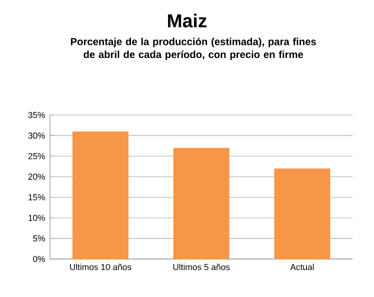 The height and width of the screenshot is (297, 374). Describe the element at coordinates (36, 197) in the screenshot. I see `y-tick-label: 15%` at that location.